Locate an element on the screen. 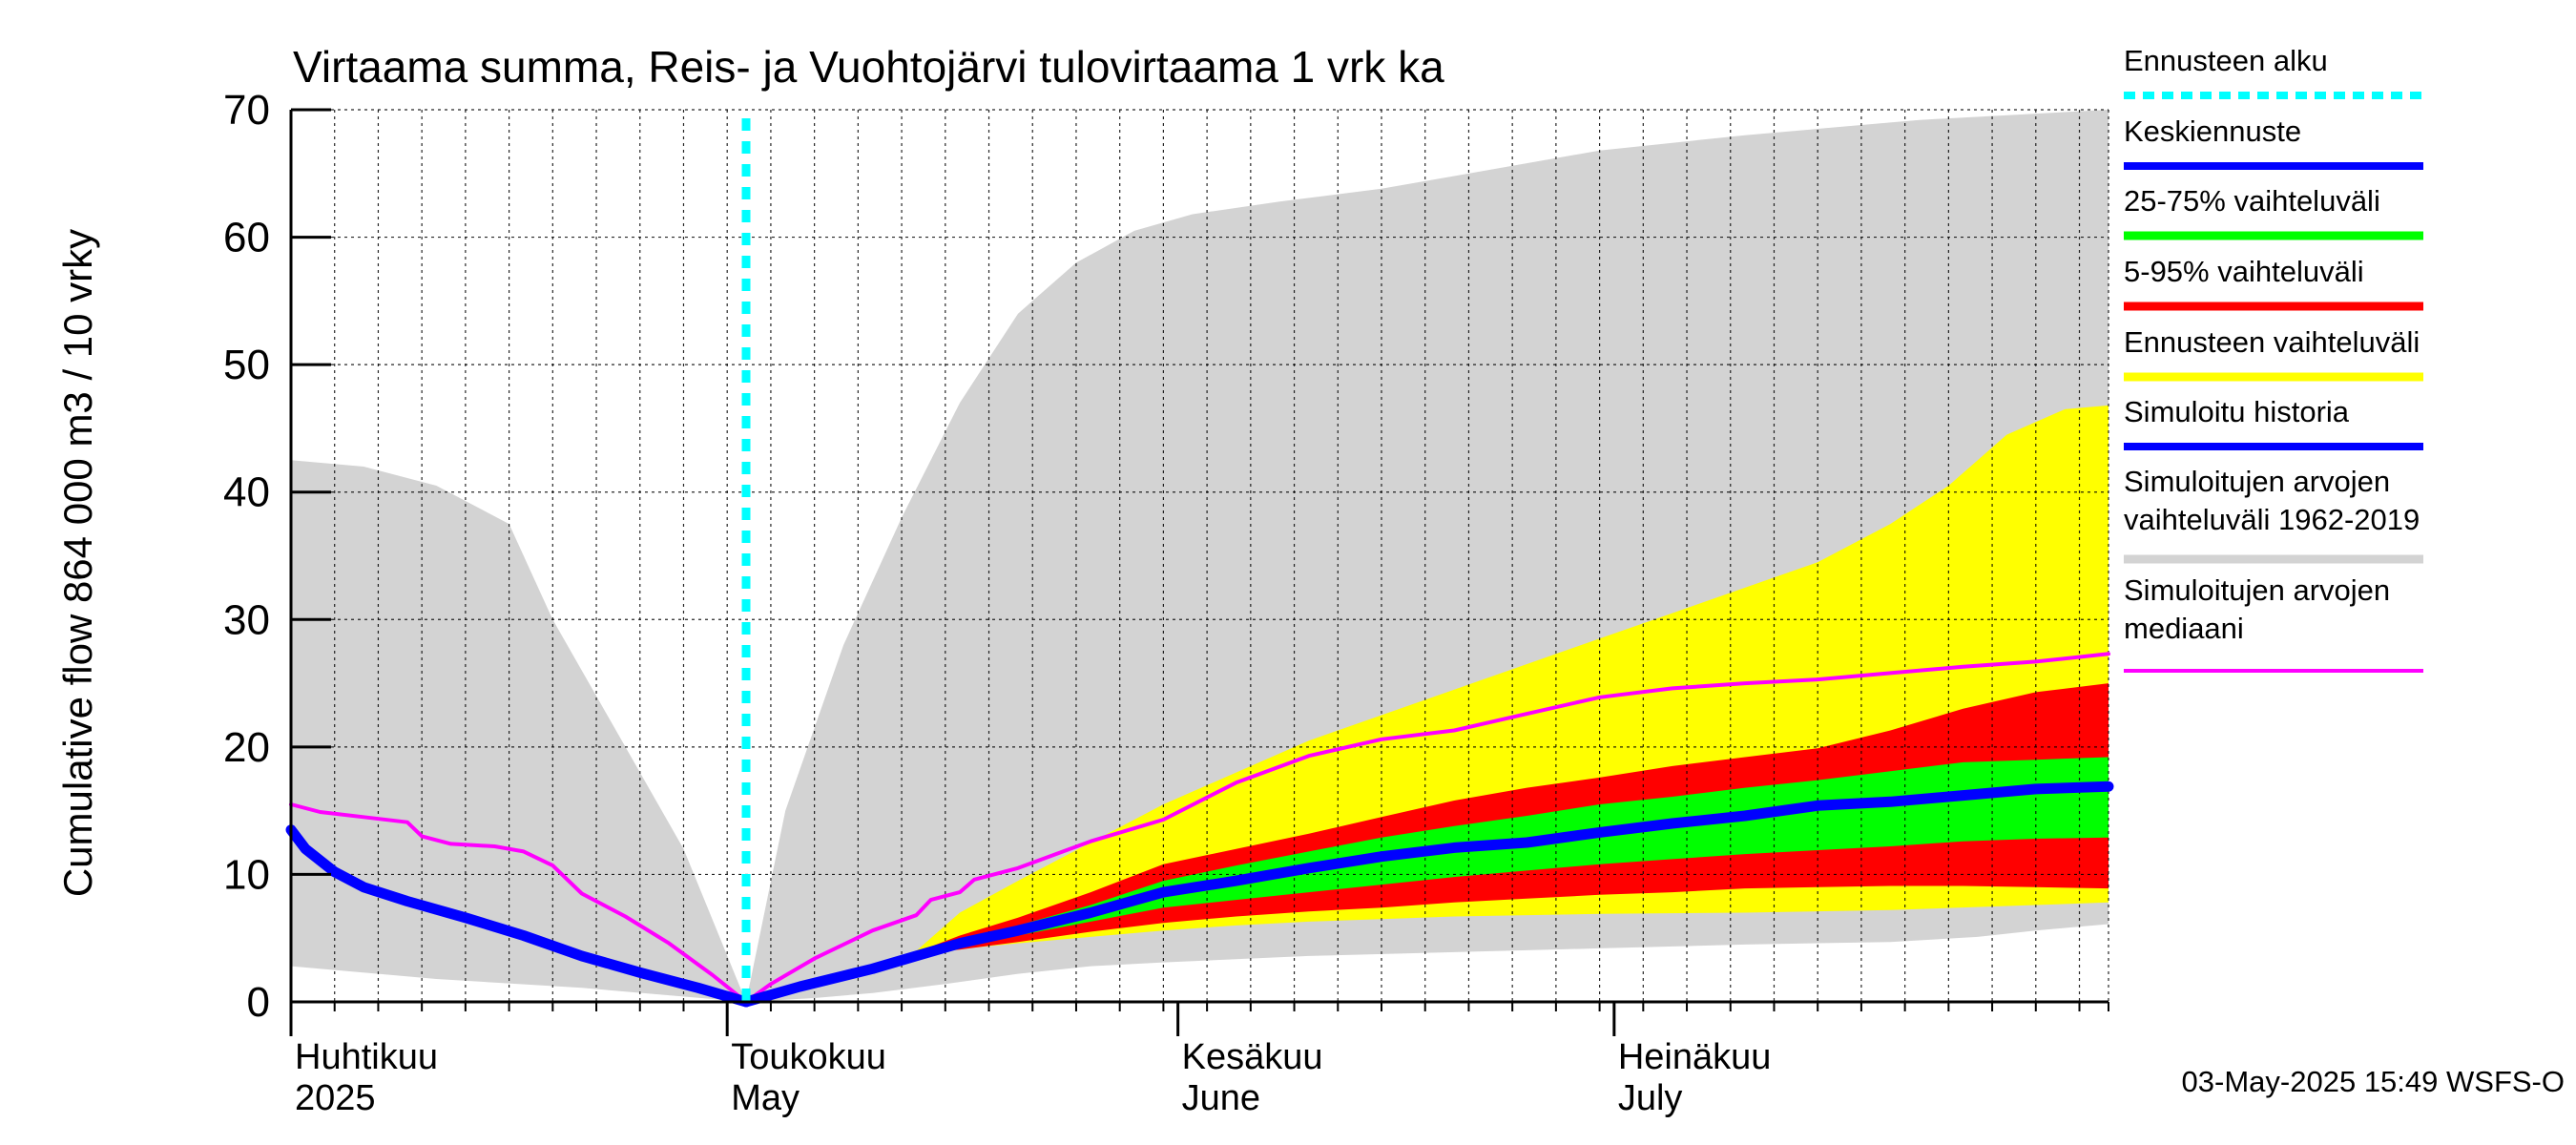 This screenshot has width=2576, height=1145. y-tick-label: 70 is located at coordinates (246, 110).